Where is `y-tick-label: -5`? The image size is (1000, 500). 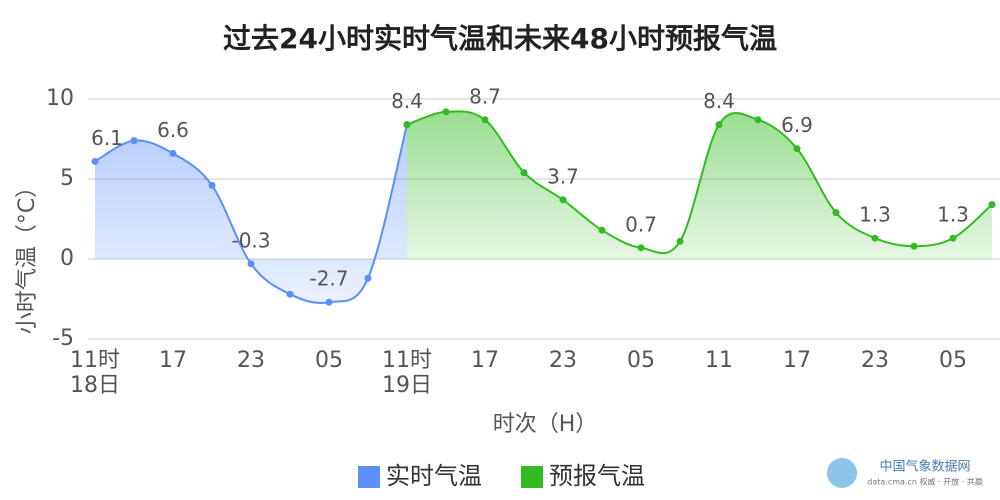 y-tick-label: -5 is located at coordinates (63, 338).